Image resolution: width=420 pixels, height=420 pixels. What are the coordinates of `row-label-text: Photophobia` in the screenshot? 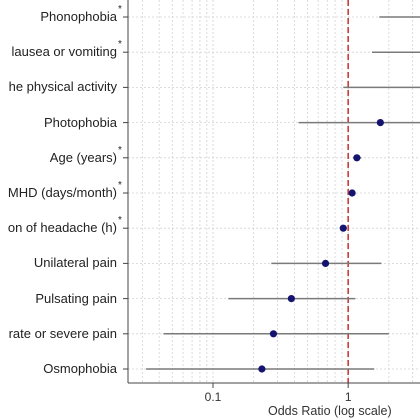 It's located at (80, 122).